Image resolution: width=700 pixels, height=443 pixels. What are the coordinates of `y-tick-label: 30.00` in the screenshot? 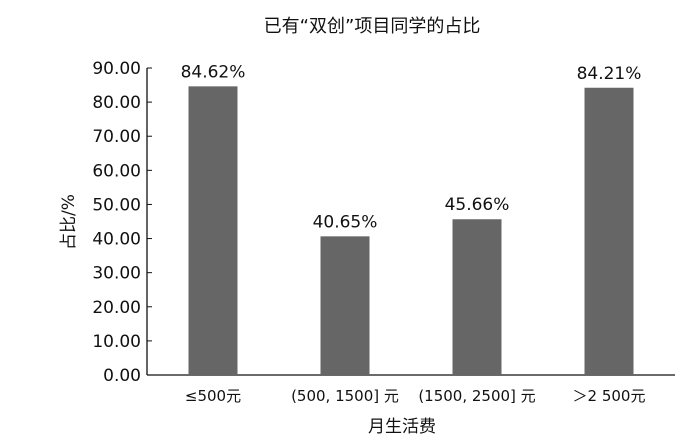 It's located at (116, 274).